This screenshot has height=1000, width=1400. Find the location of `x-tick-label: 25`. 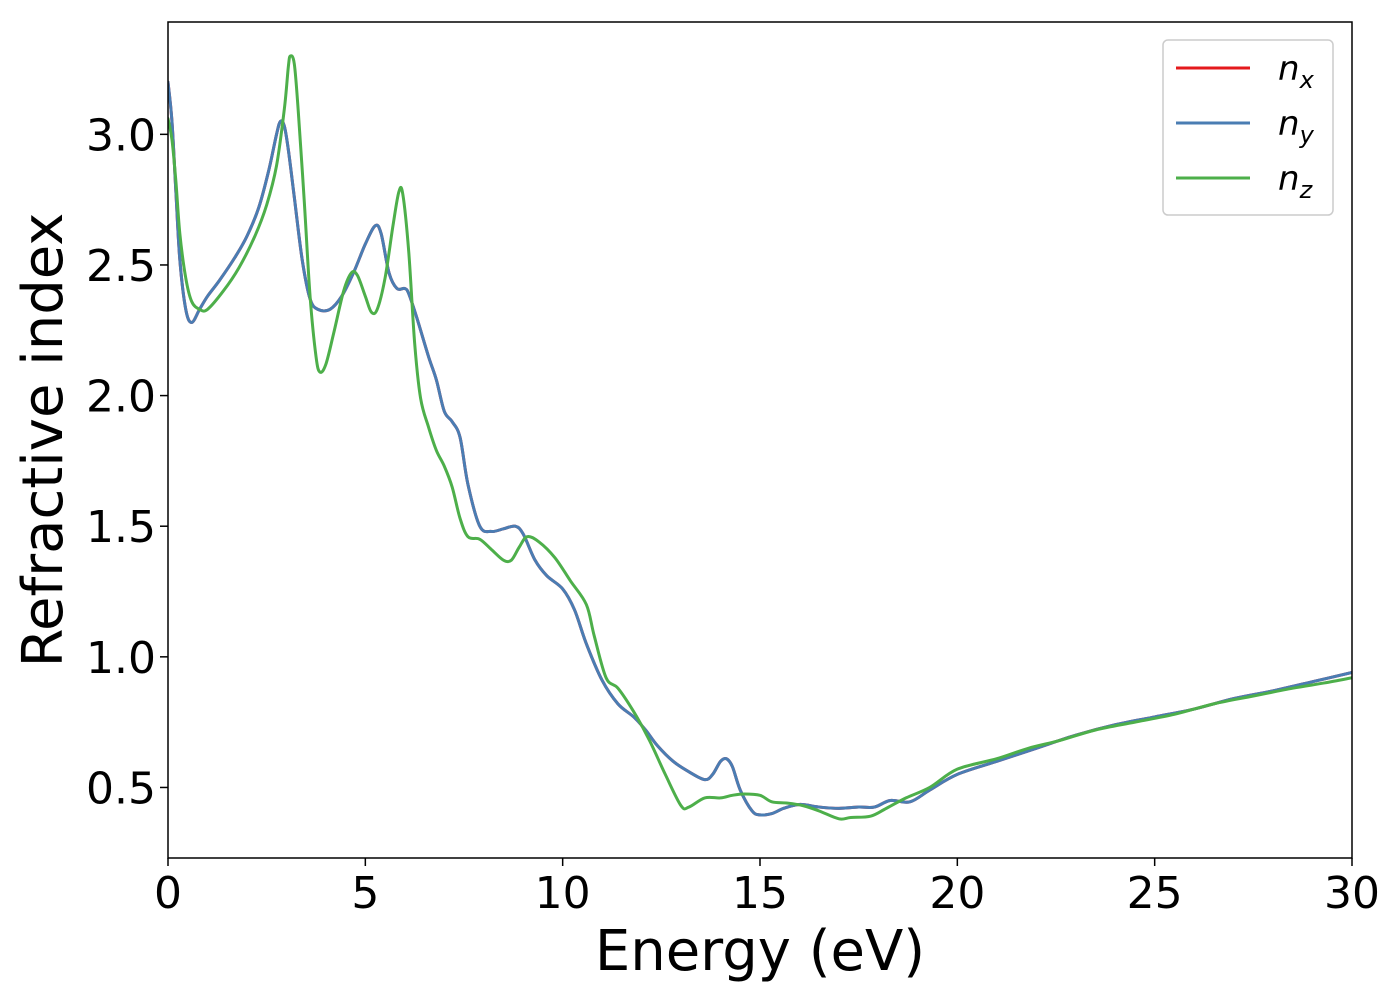

x-tick-label: 25 is located at coordinates (1155, 893).